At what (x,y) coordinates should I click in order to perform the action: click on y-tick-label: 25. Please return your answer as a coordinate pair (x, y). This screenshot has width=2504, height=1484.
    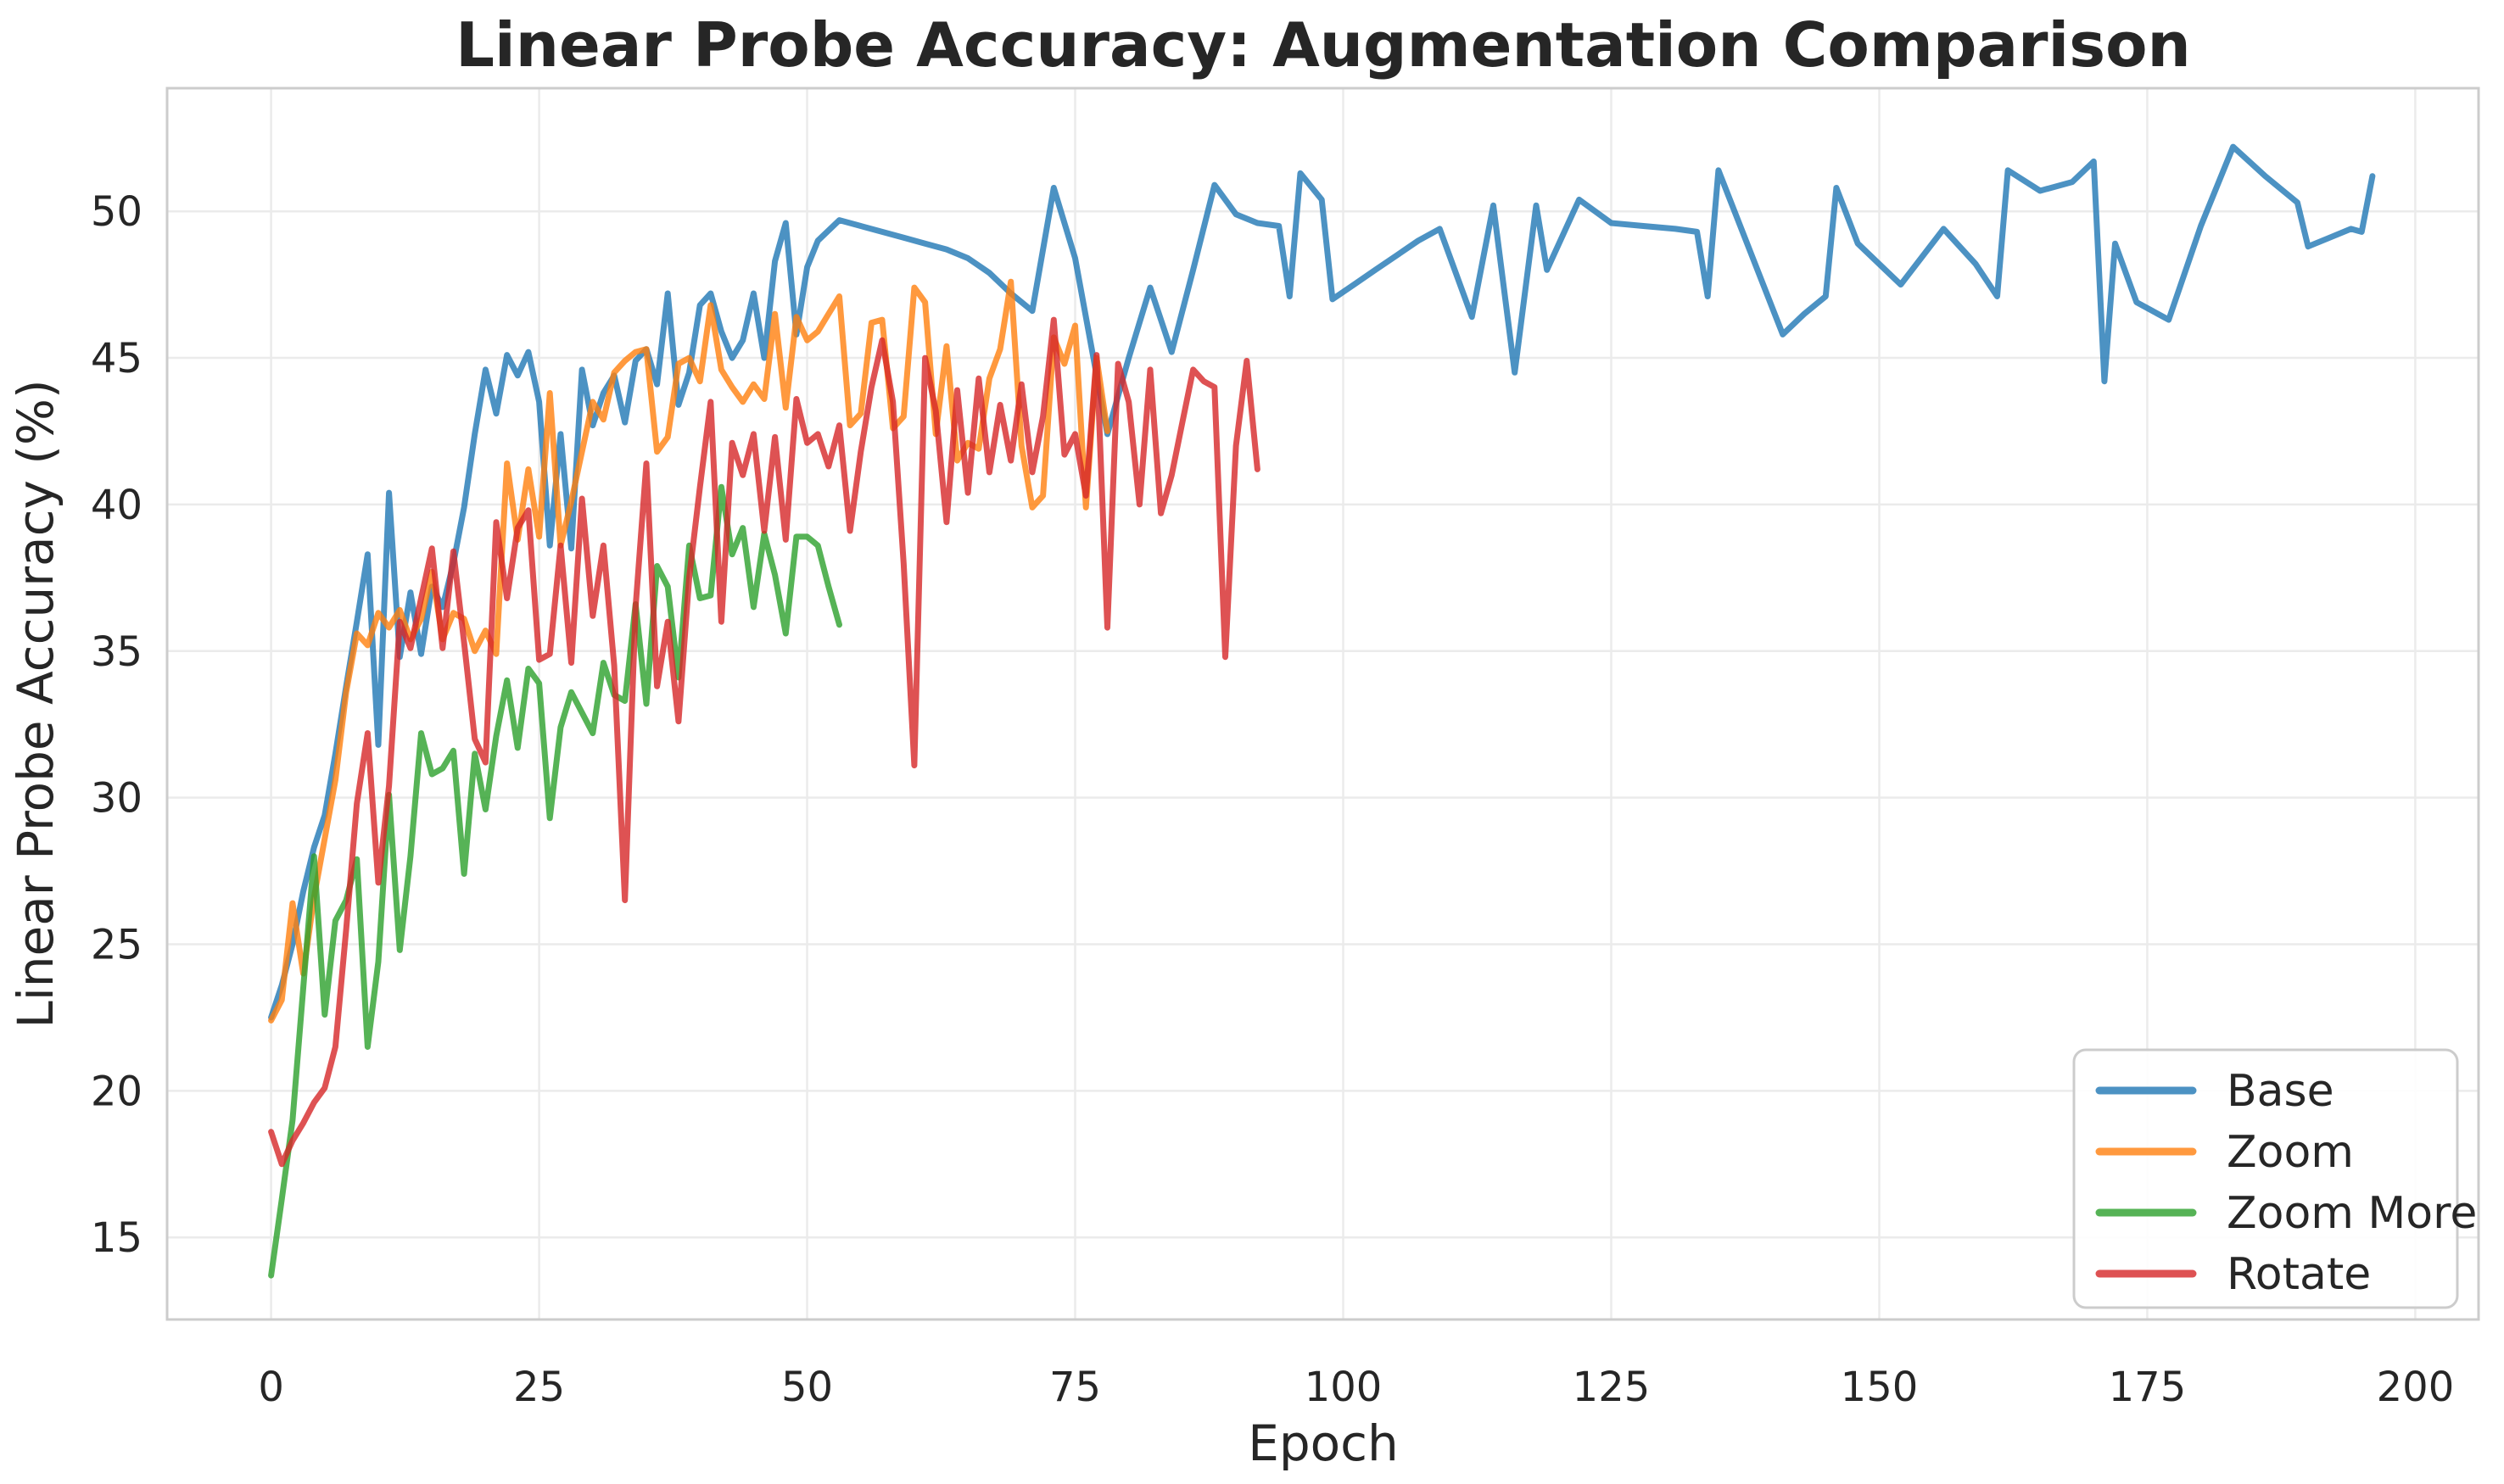
    Looking at the image, I should click on (117, 944).